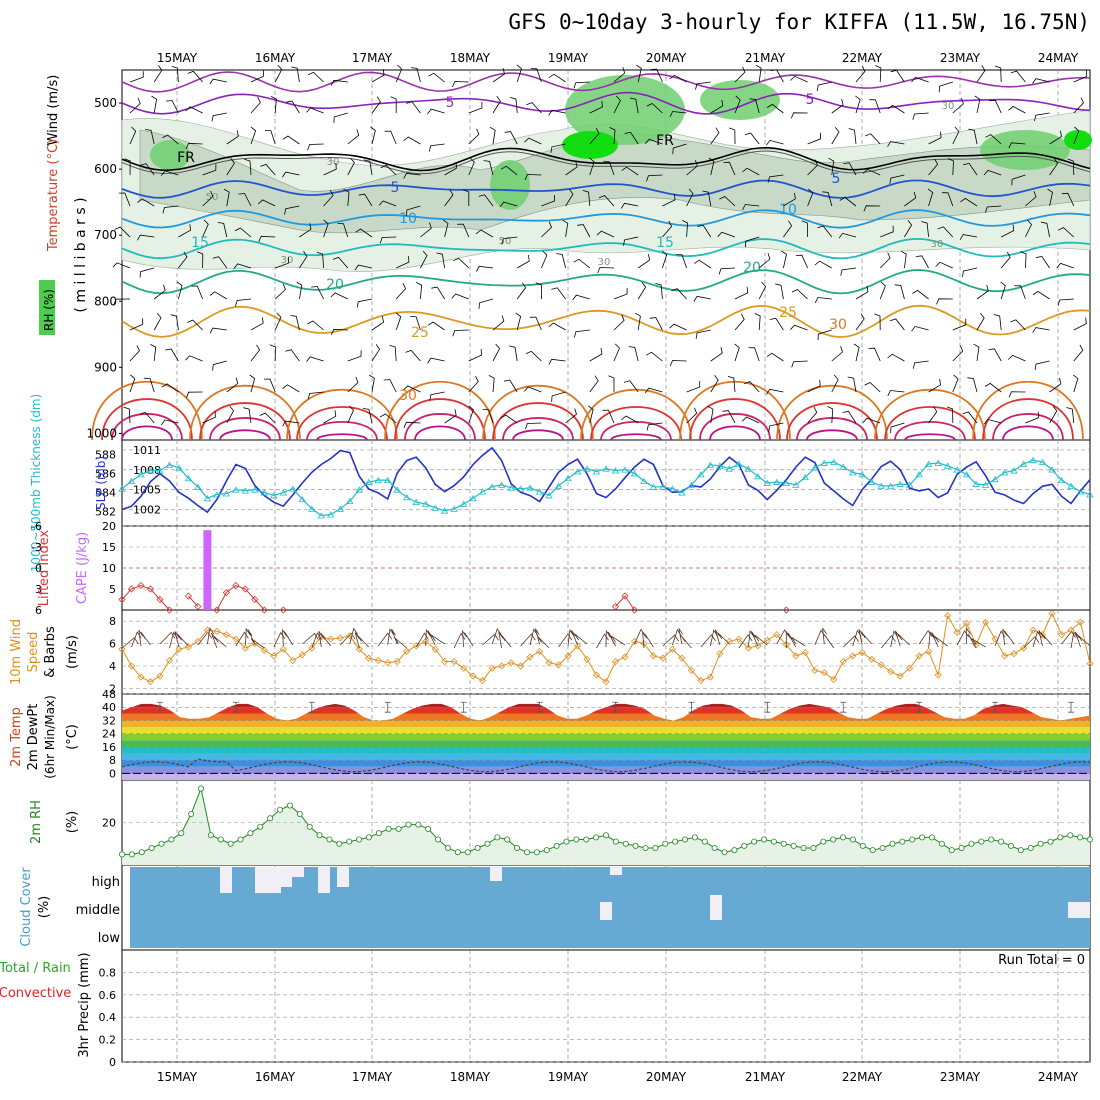 Image resolution: width=1100 pixels, height=1100 pixels. What do you see at coordinates (606, 911) in the screenshot?
I see `mid-cloud-block` at bounding box center [606, 911].